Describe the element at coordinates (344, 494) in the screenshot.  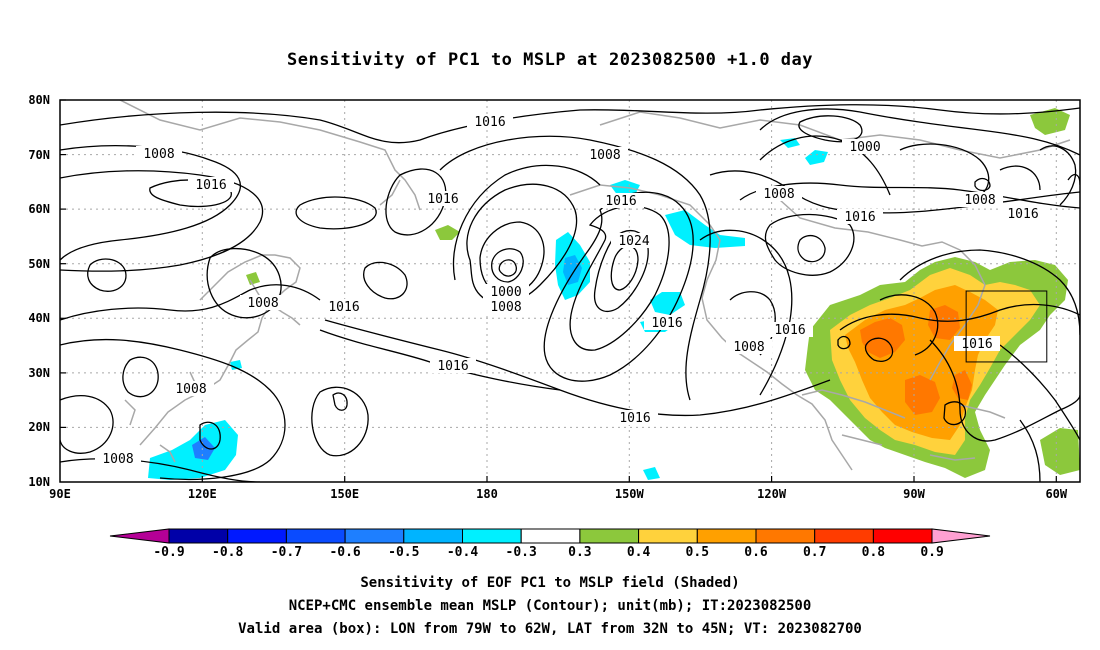
I see `lon-label: 150E` at that location.